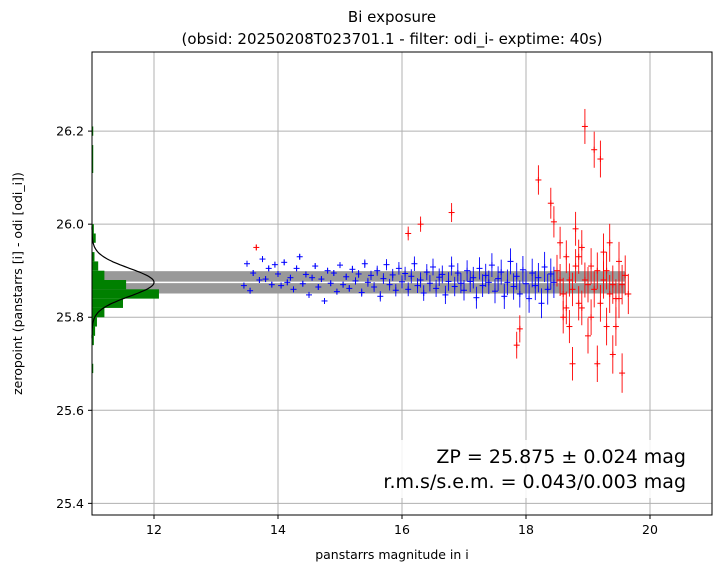 This screenshot has width=722, height=572. I want to click on y-tick-label: 26.0, so click(70, 224).